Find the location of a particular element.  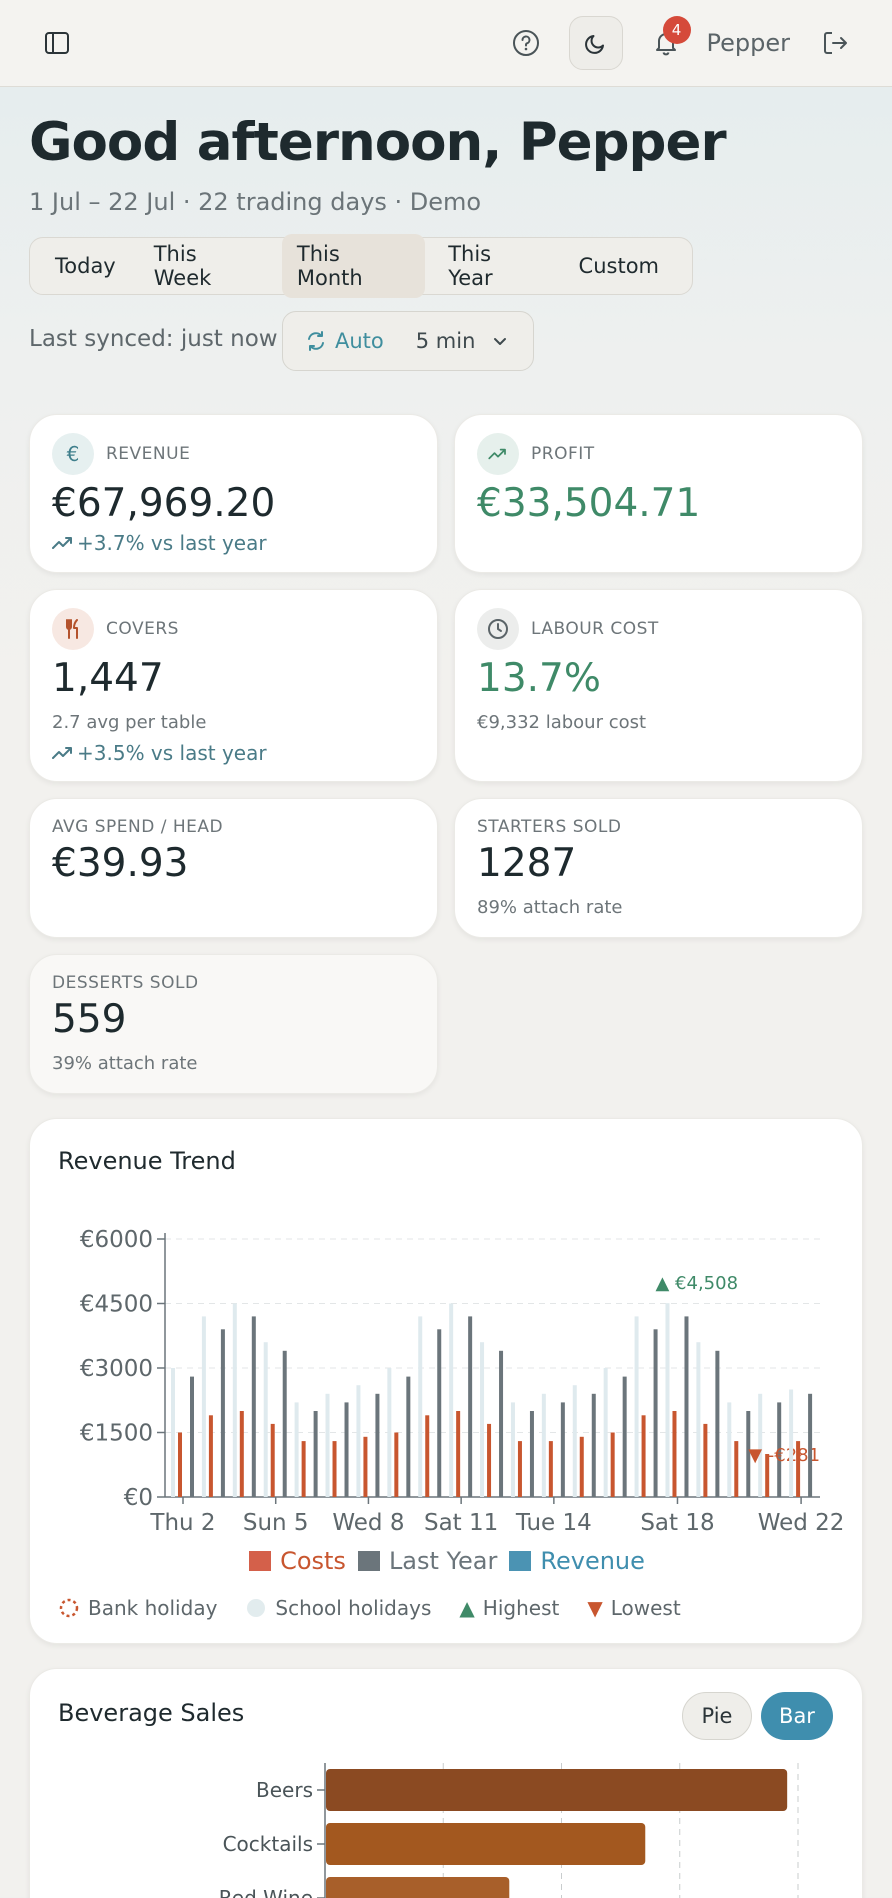

trending-up-icon is located at coordinates (62, 543).